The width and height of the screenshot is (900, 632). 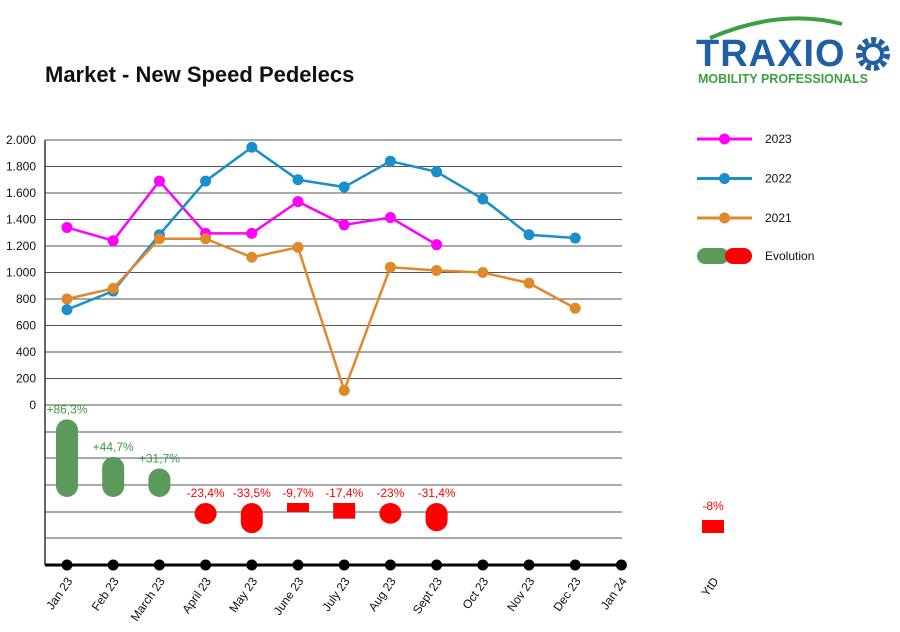 What do you see at coordinates (288, 595) in the screenshot?
I see `x-tick-label: June 23` at bounding box center [288, 595].